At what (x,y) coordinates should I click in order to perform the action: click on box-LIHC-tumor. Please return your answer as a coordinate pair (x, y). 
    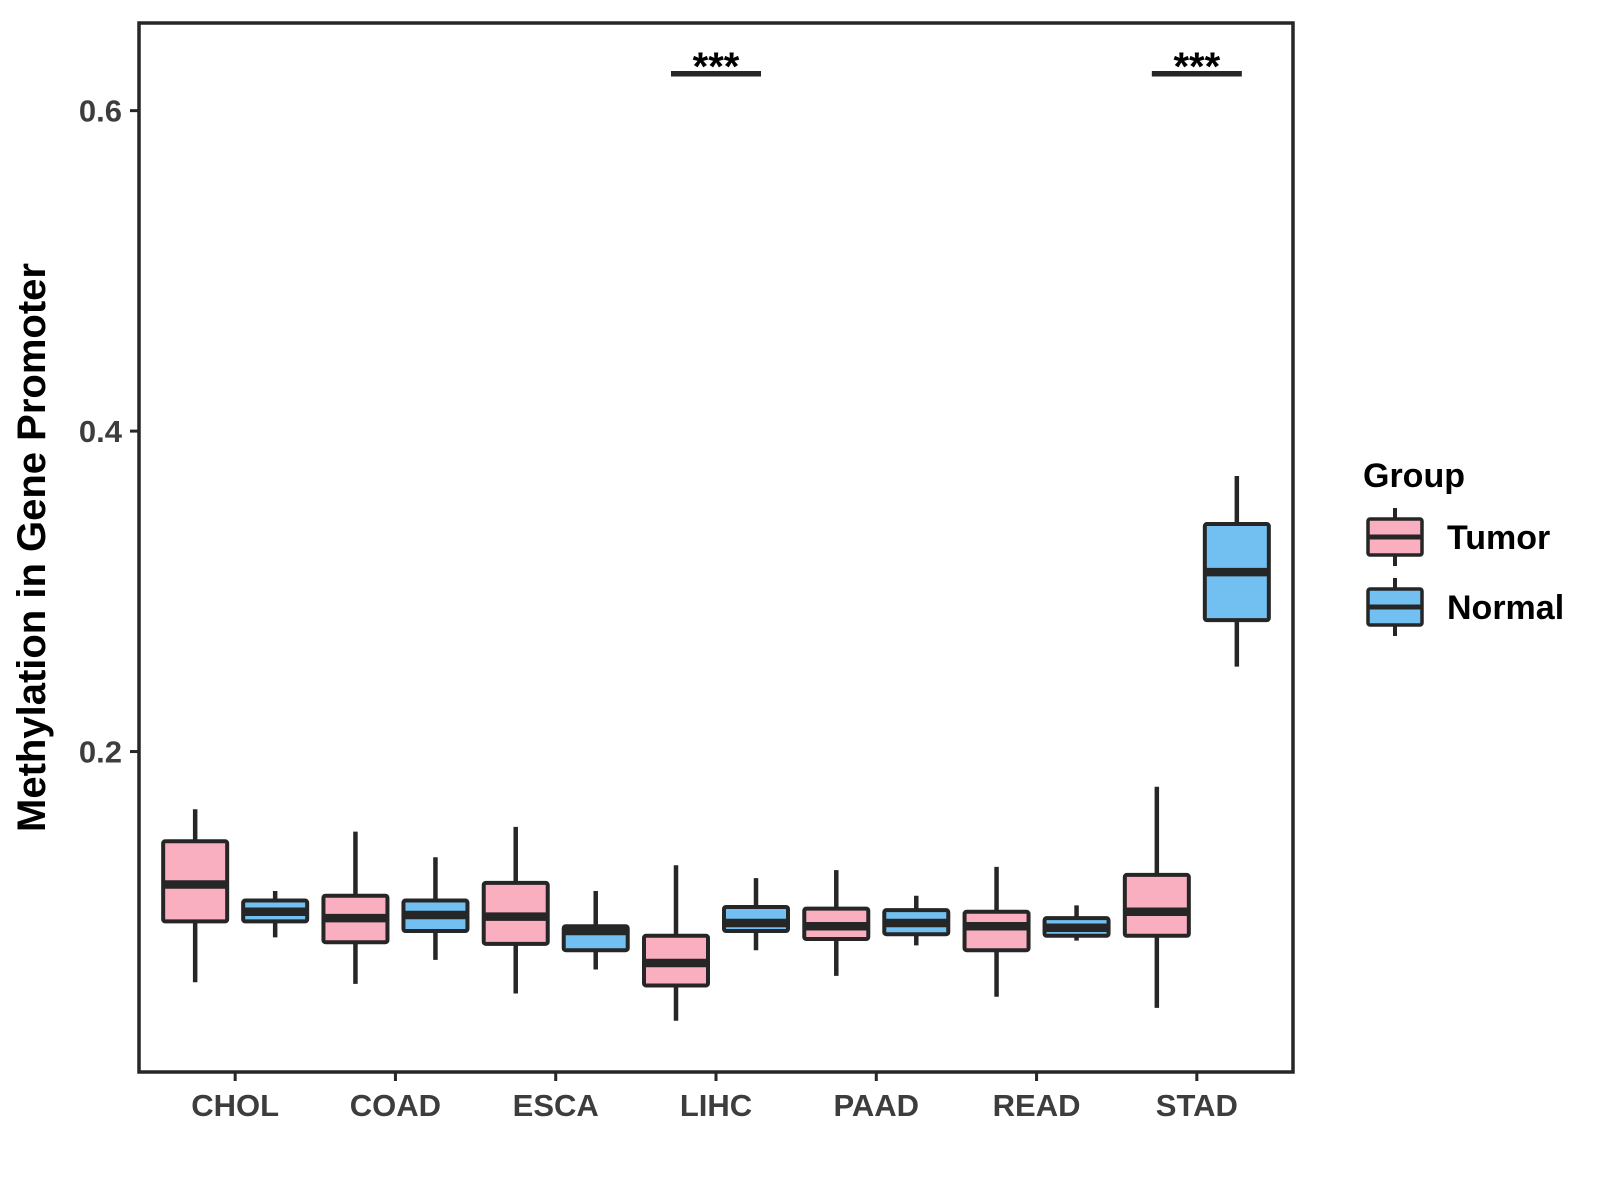
    Looking at the image, I should click on (676, 943).